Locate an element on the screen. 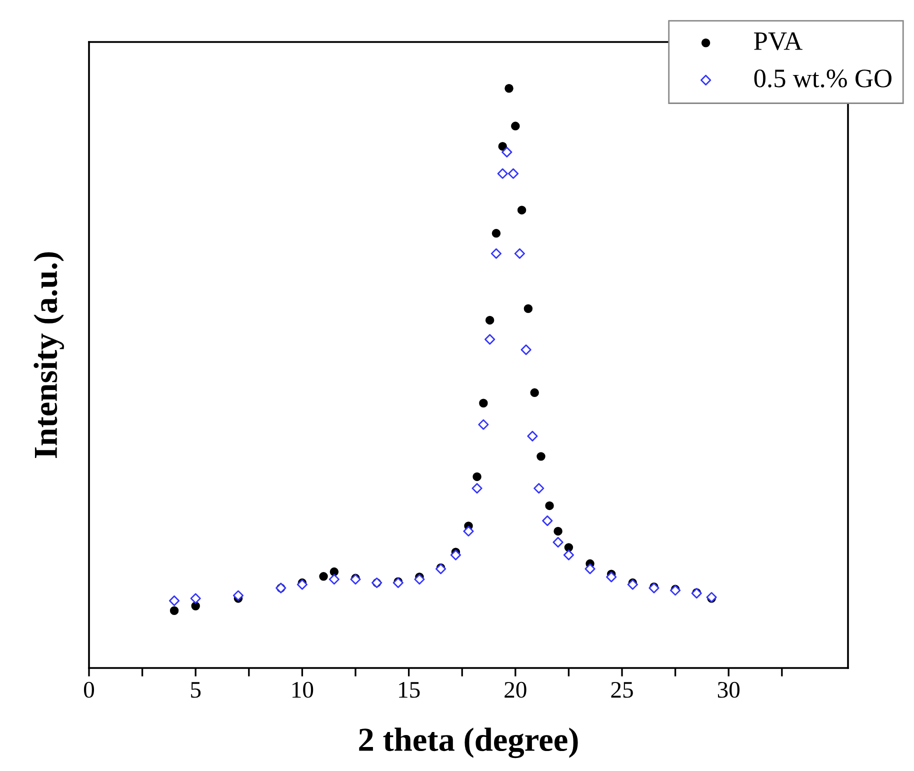 This screenshot has height=771, width=914. x-tick-label: 20 is located at coordinates (515, 690).